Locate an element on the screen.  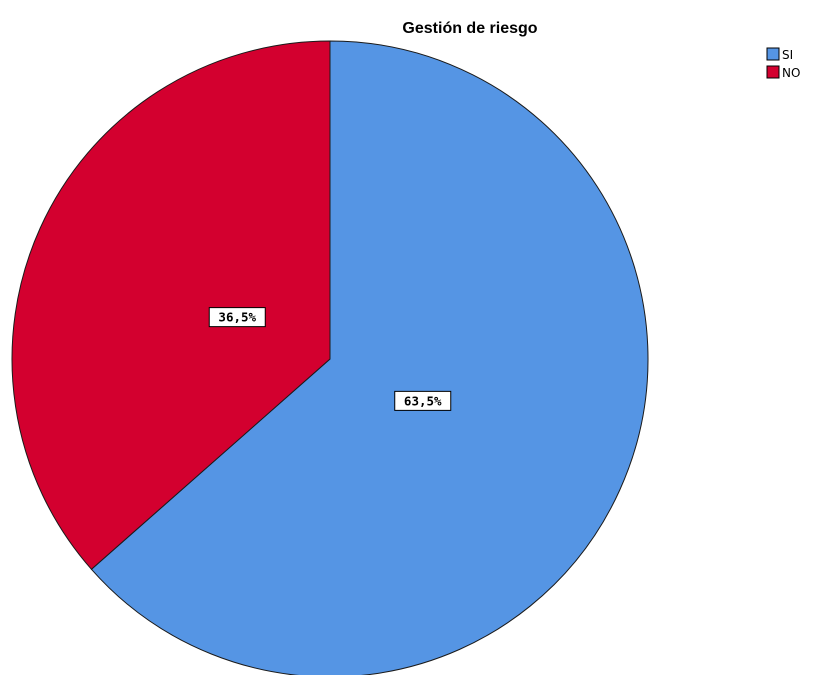
legend-swatch-si is located at coordinates (773, 54).